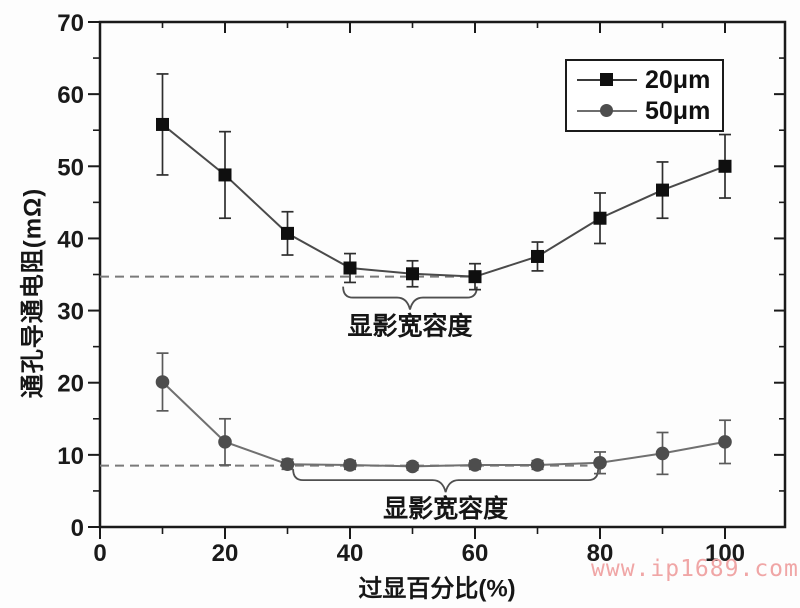 This screenshot has height=608, width=800. Describe the element at coordinates (437, 589) in the screenshot. I see `x-axis-title: 过显百分比(%)` at that location.